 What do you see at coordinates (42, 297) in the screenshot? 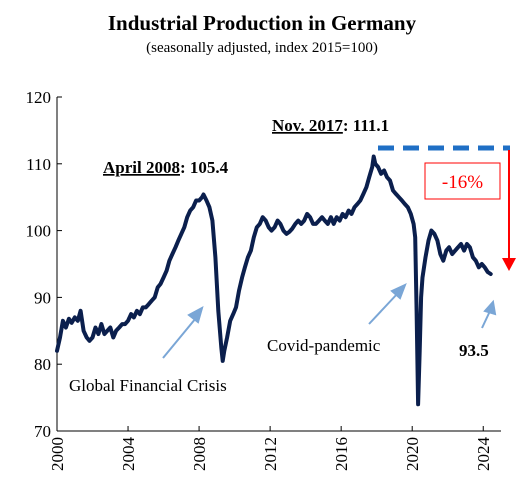
I see `y-tick-label: 90` at bounding box center [42, 297].